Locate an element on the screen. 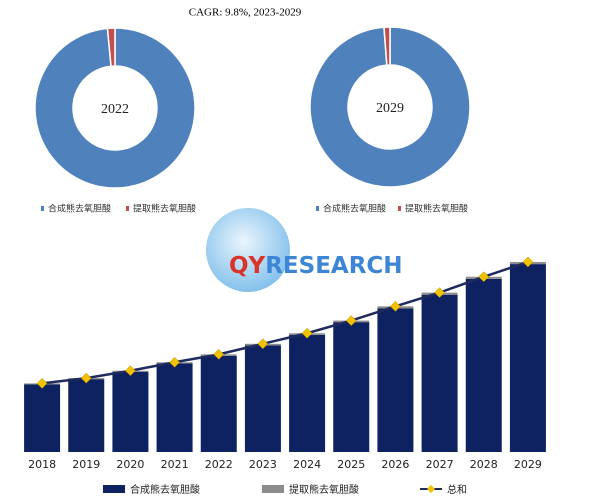 This screenshot has width=599, height=500. x-tick-label: 2023 is located at coordinates (263, 464).